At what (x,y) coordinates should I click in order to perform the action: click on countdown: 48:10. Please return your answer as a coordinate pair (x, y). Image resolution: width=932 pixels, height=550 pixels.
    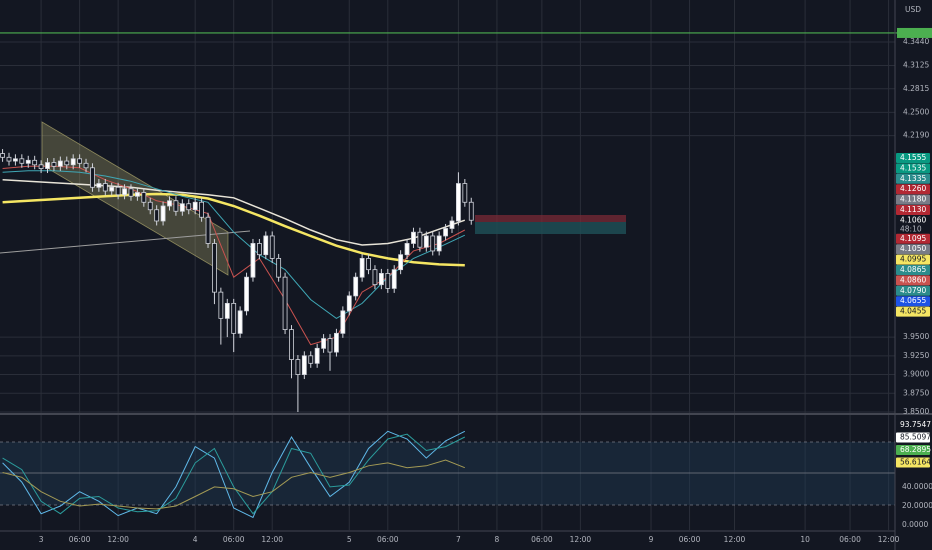
    Looking at the image, I should click on (911, 228).